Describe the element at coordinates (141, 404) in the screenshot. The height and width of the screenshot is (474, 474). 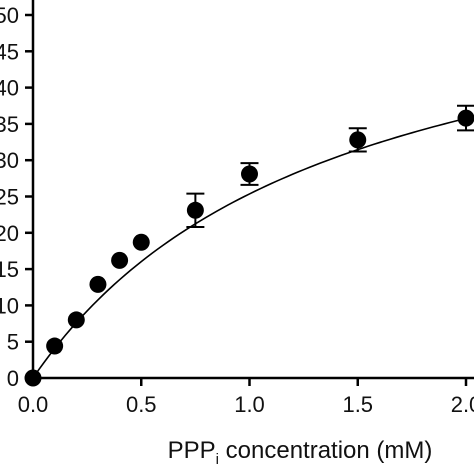
I see `x-tick-label: 0.5` at that location.